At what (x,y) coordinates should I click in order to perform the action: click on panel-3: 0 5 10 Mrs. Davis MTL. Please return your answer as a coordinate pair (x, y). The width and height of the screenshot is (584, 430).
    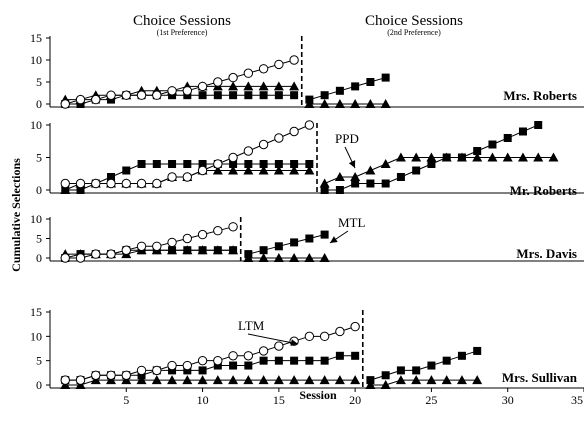
    Looking at the image, I should click on (307, 238).